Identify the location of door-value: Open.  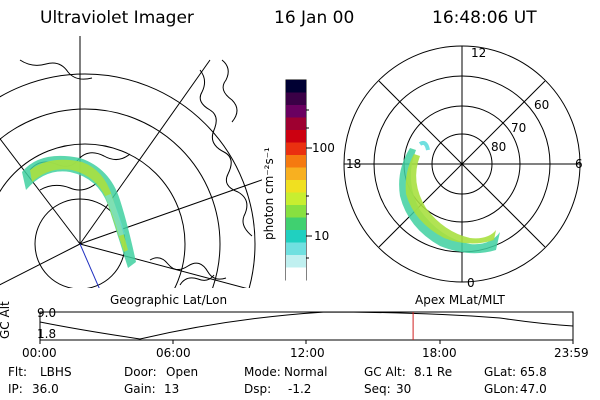
(182, 372).